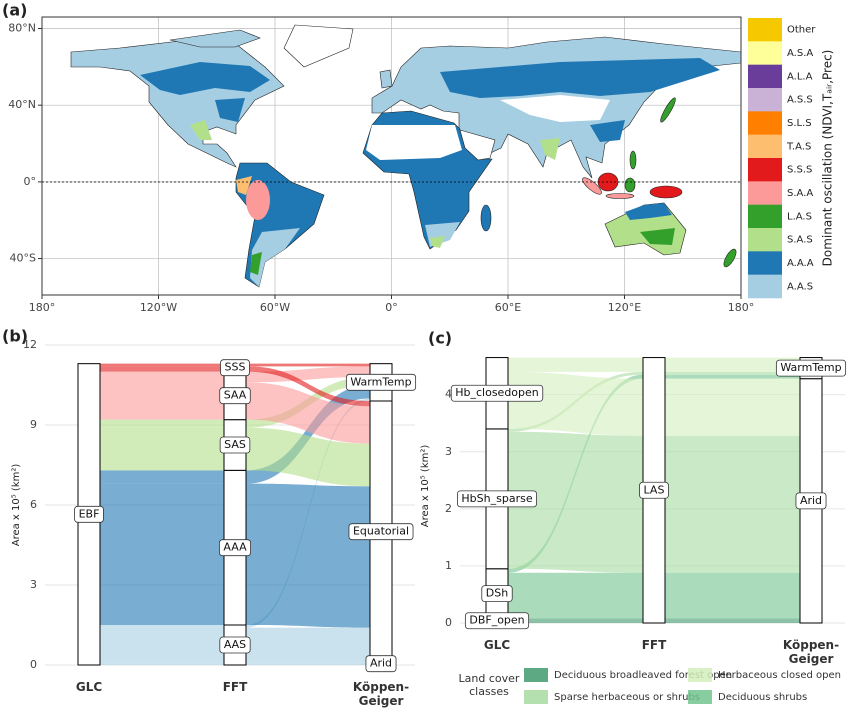 This screenshot has width=850, height=708. Describe the element at coordinates (800, 263) in the screenshot. I see `legend-label: A.A.A` at that location.